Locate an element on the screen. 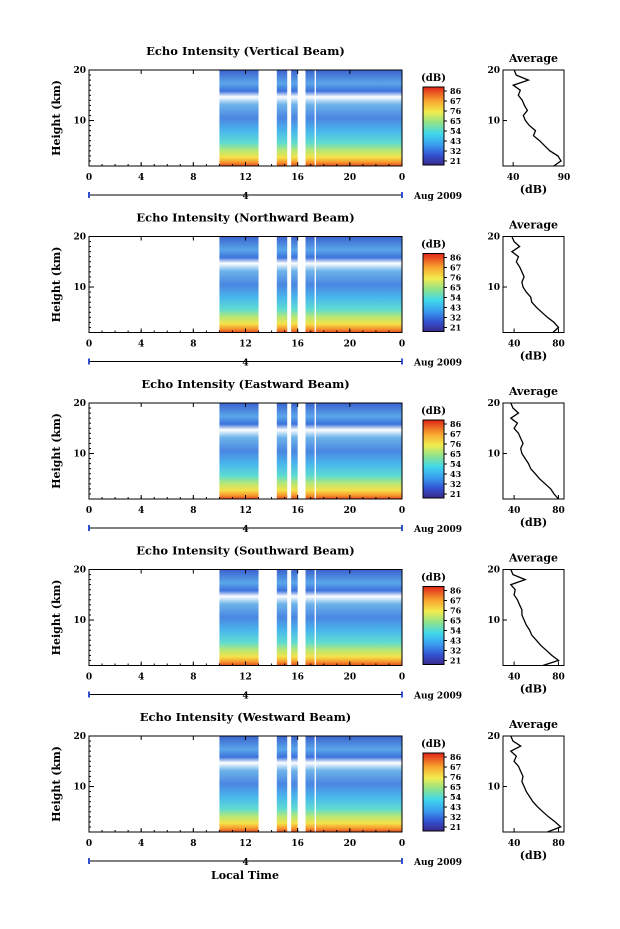  panel-title: Echo Intensity (Eastward Beam) is located at coordinates (245, 384).